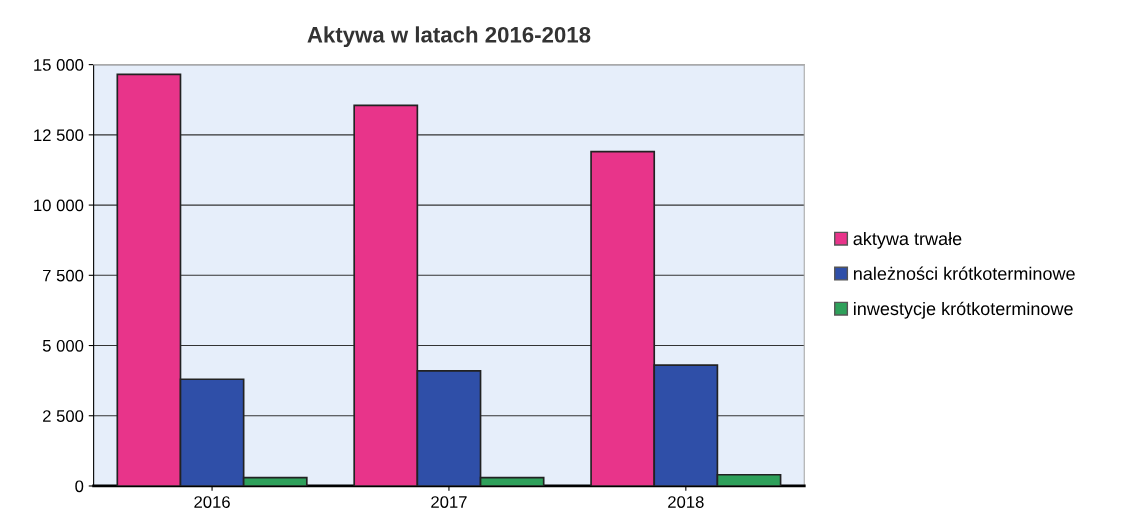 The image size is (1128, 517). Describe the element at coordinates (59, 65) in the screenshot. I see `y-tick-label: 15 000` at that location.